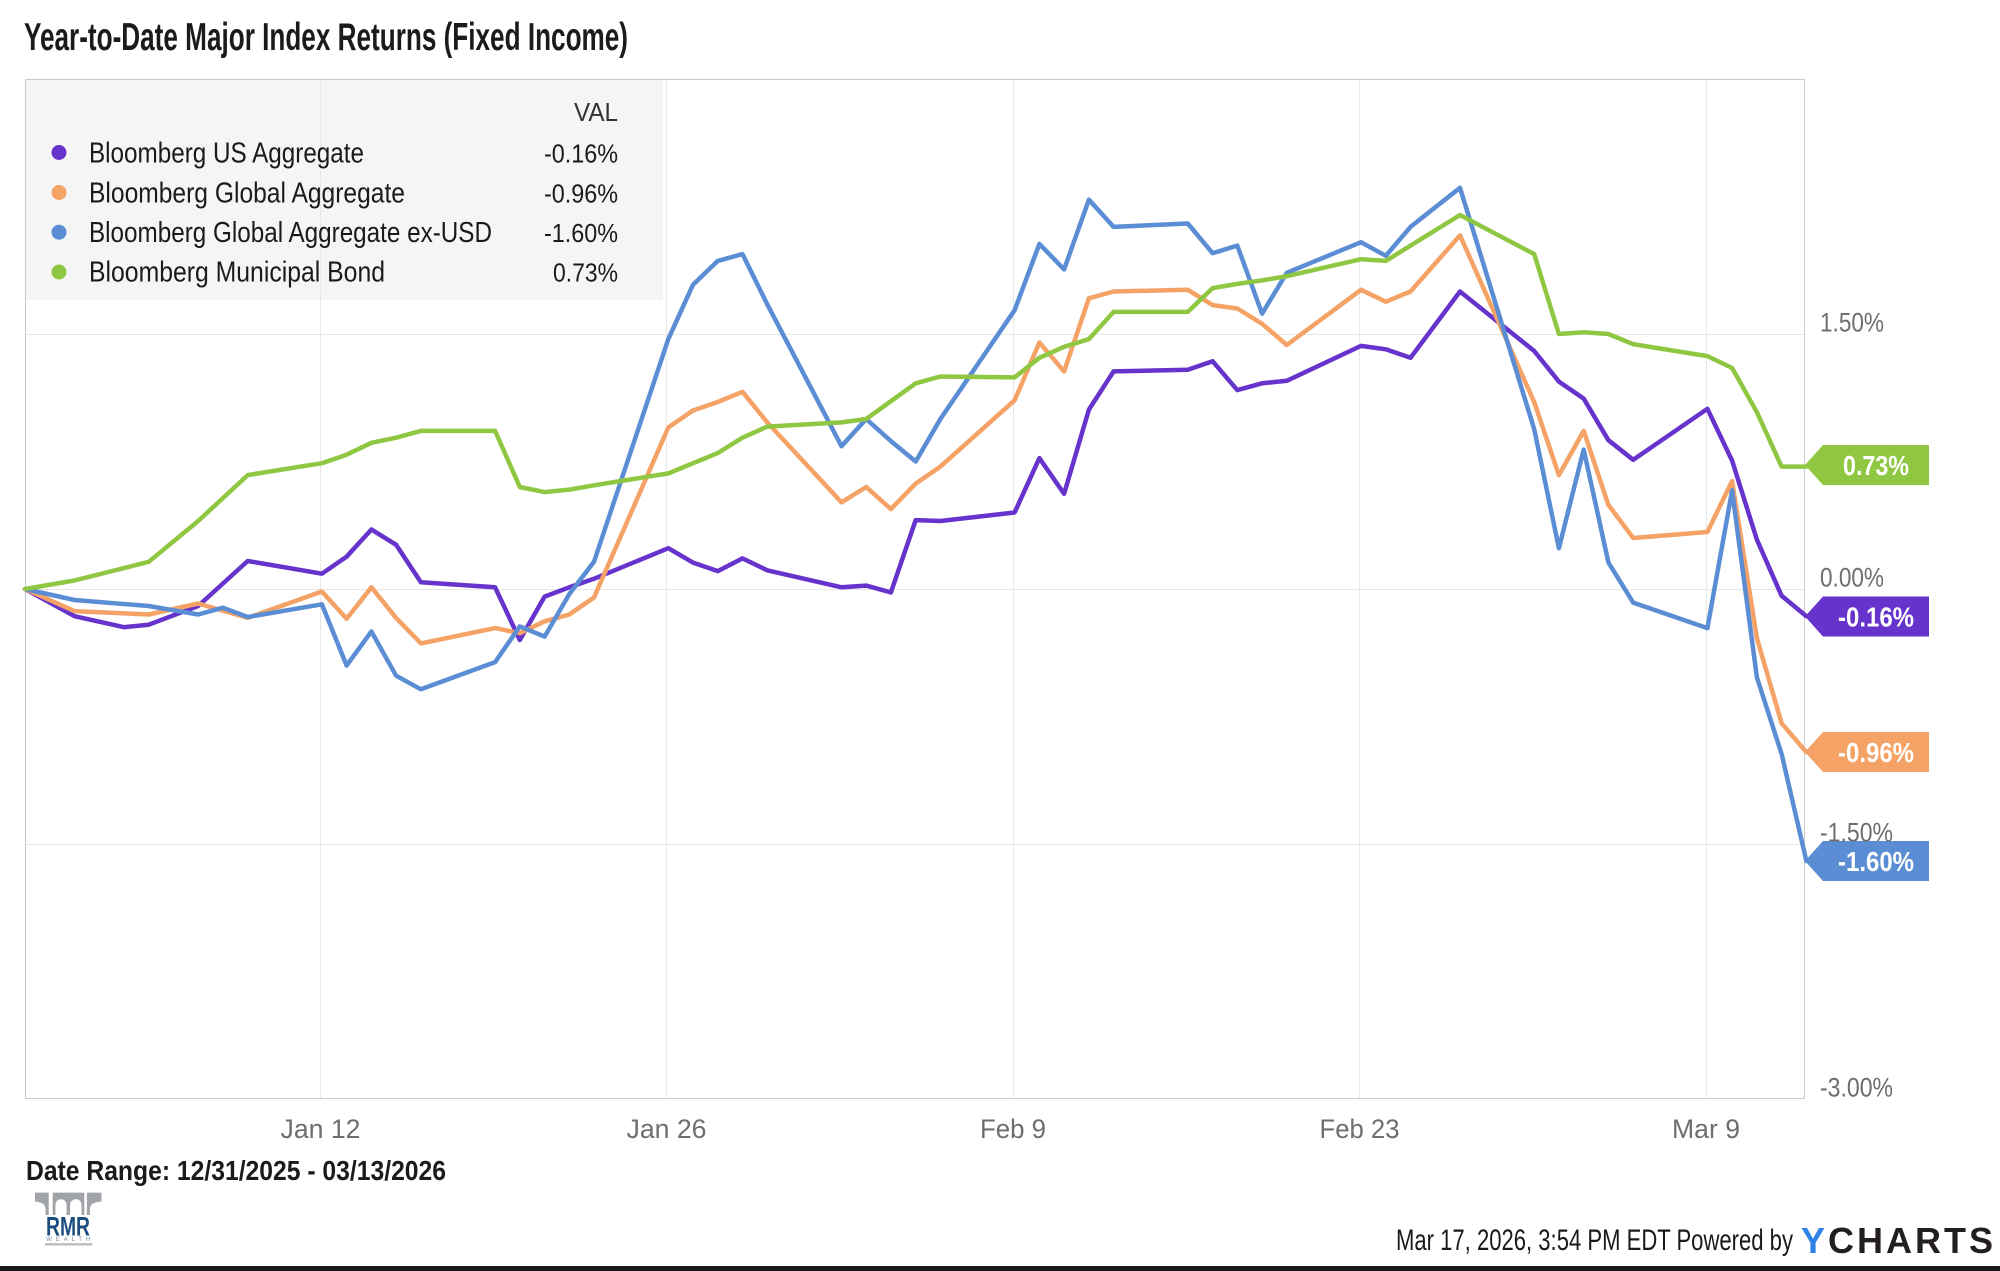 The height and width of the screenshot is (1271, 2000). I want to click on svg-text: -3.00%, so click(1856, 1088).